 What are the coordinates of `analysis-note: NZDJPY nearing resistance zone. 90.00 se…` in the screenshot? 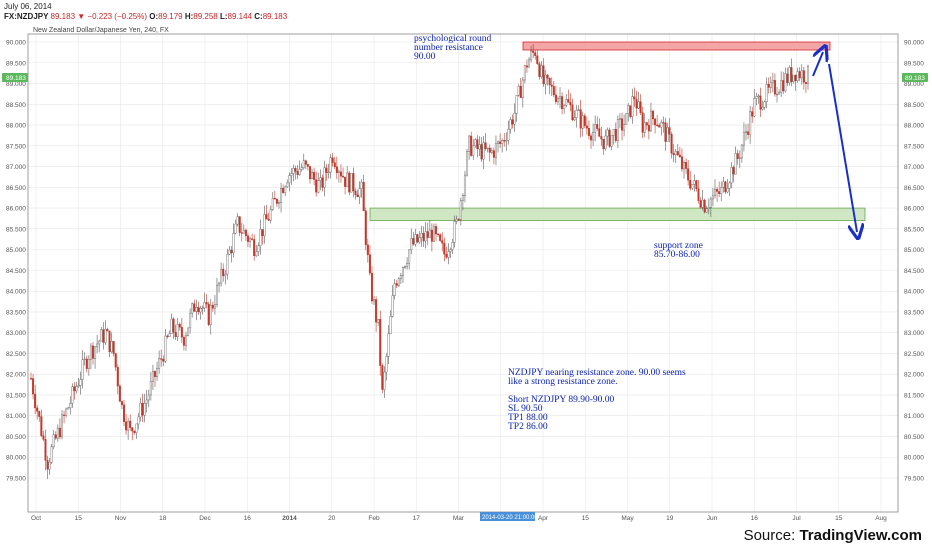 It's located at (597, 400).